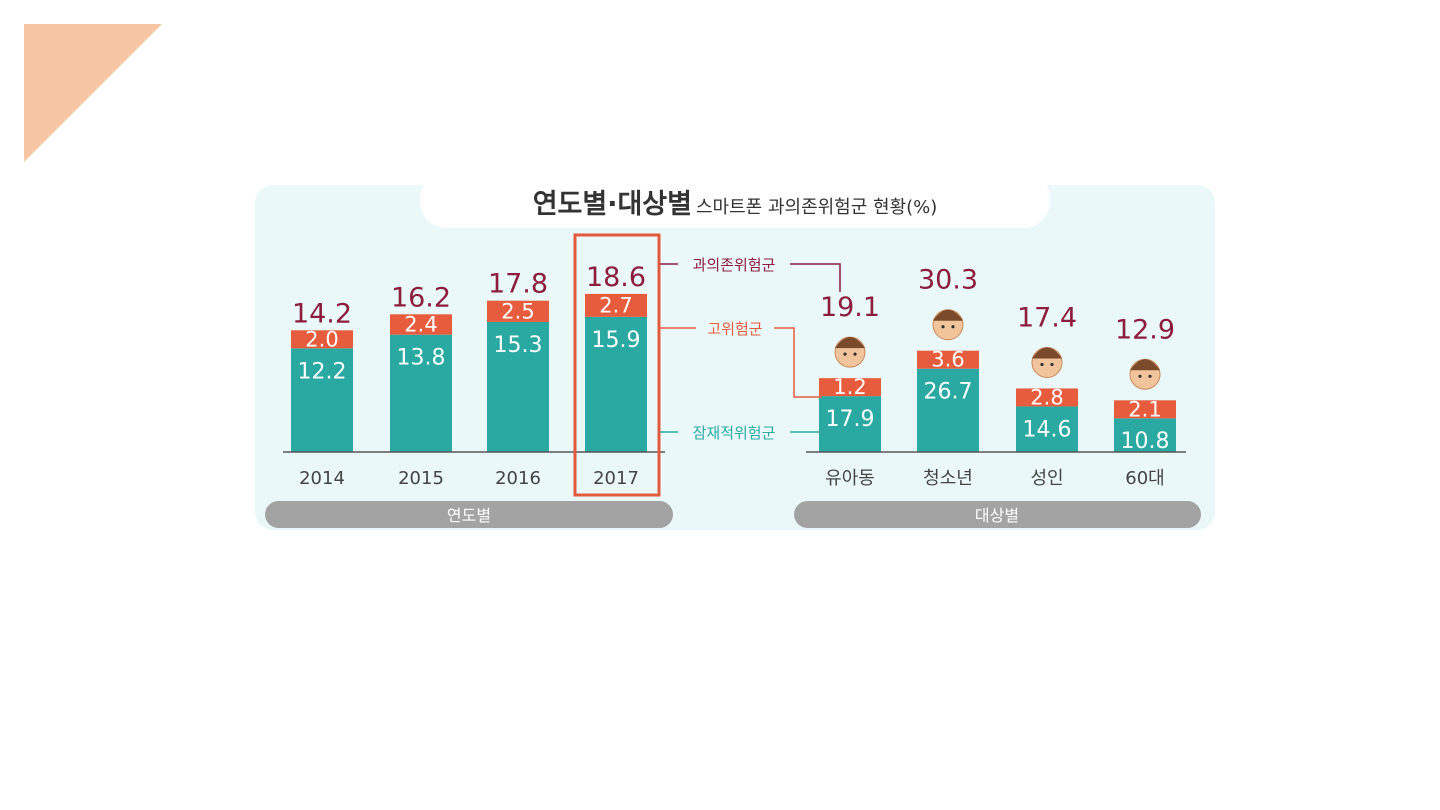 This screenshot has height=810, width=1440. I want to click on value-total-청소년: 30.3, so click(948, 280).